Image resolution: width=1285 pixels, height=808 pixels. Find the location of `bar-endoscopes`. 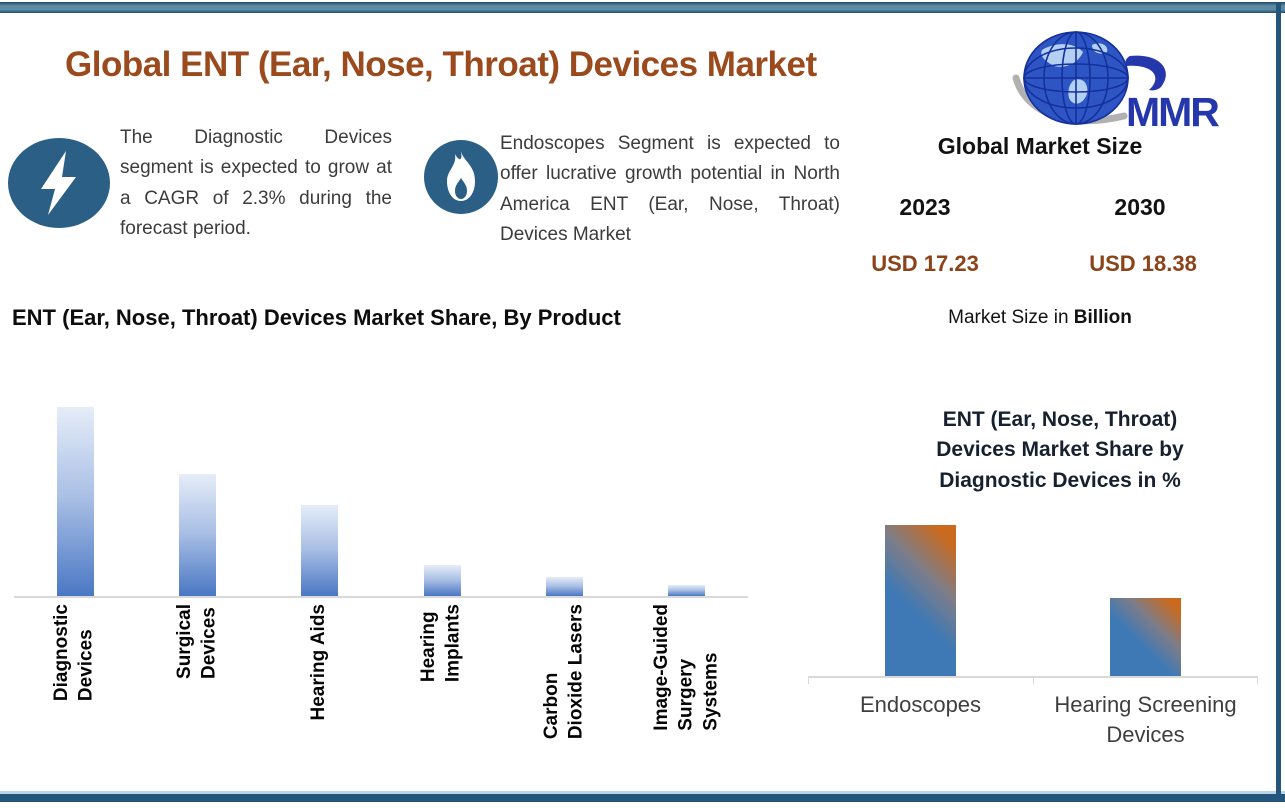

bar-endoscopes is located at coordinates (920, 600).